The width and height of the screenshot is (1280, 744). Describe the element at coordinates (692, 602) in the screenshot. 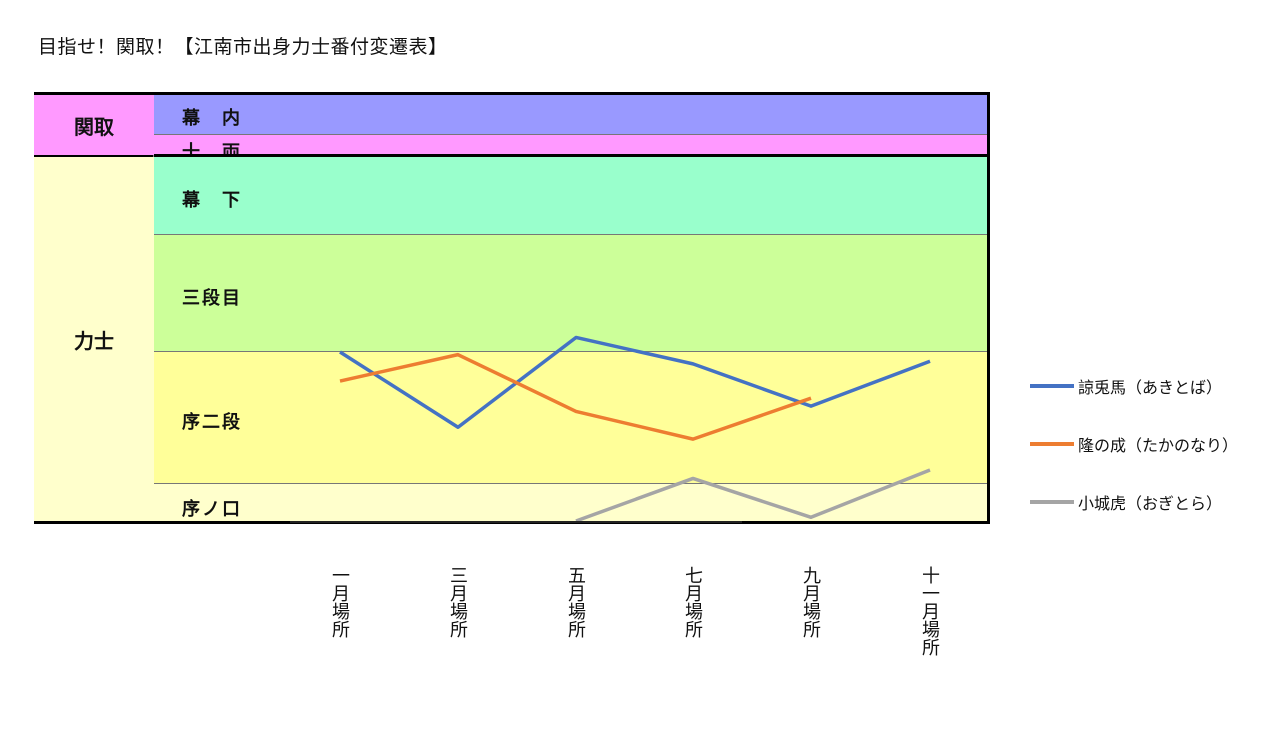

I see `x-tick-label-3: 七月場所` at that location.